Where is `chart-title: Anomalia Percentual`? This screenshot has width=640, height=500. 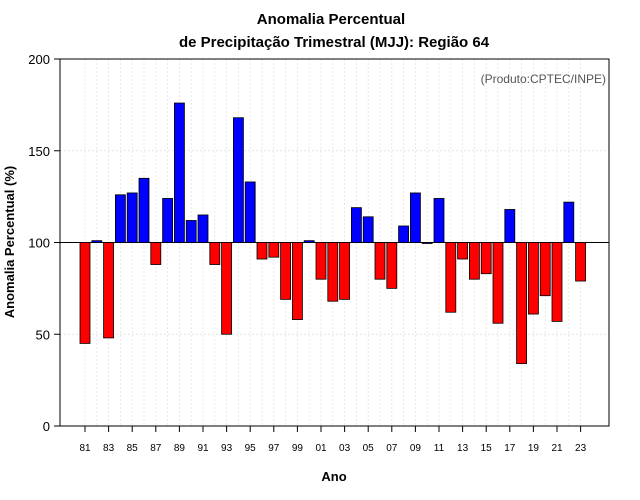
chart-title: Anomalia Percentual is located at coordinates (331, 19).